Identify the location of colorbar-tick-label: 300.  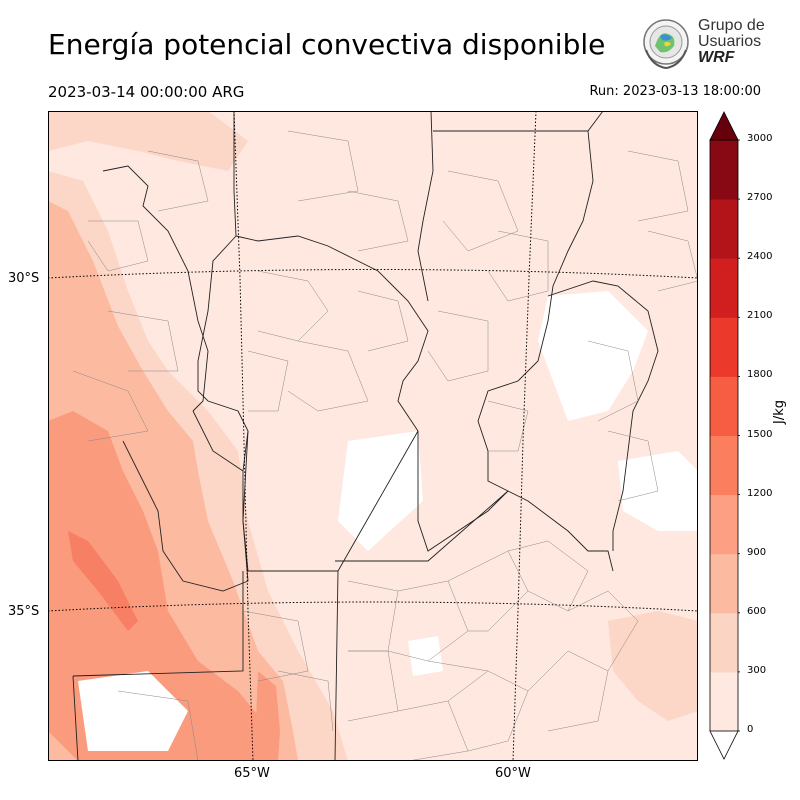
(757, 670).